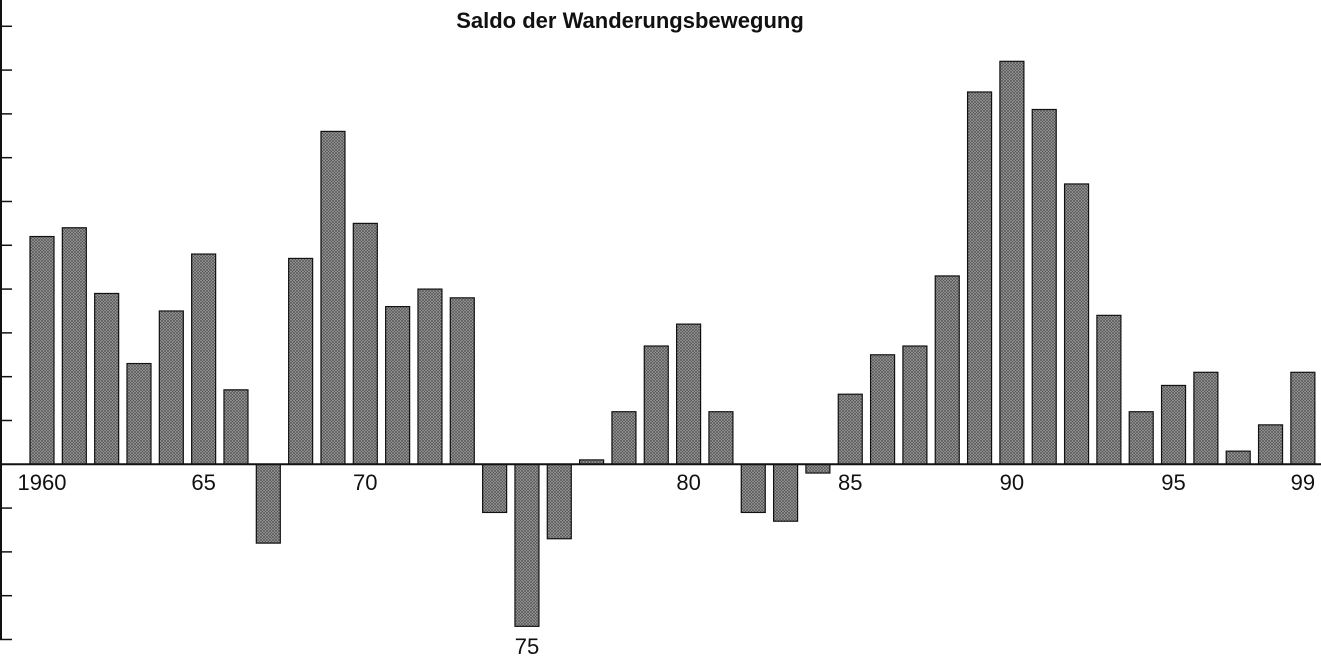 The width and height of the screenshot is (1321, 657). Describe the element at coordinates (365, 482) in the screenshot. I see `x-tick-label: 70` at that location.